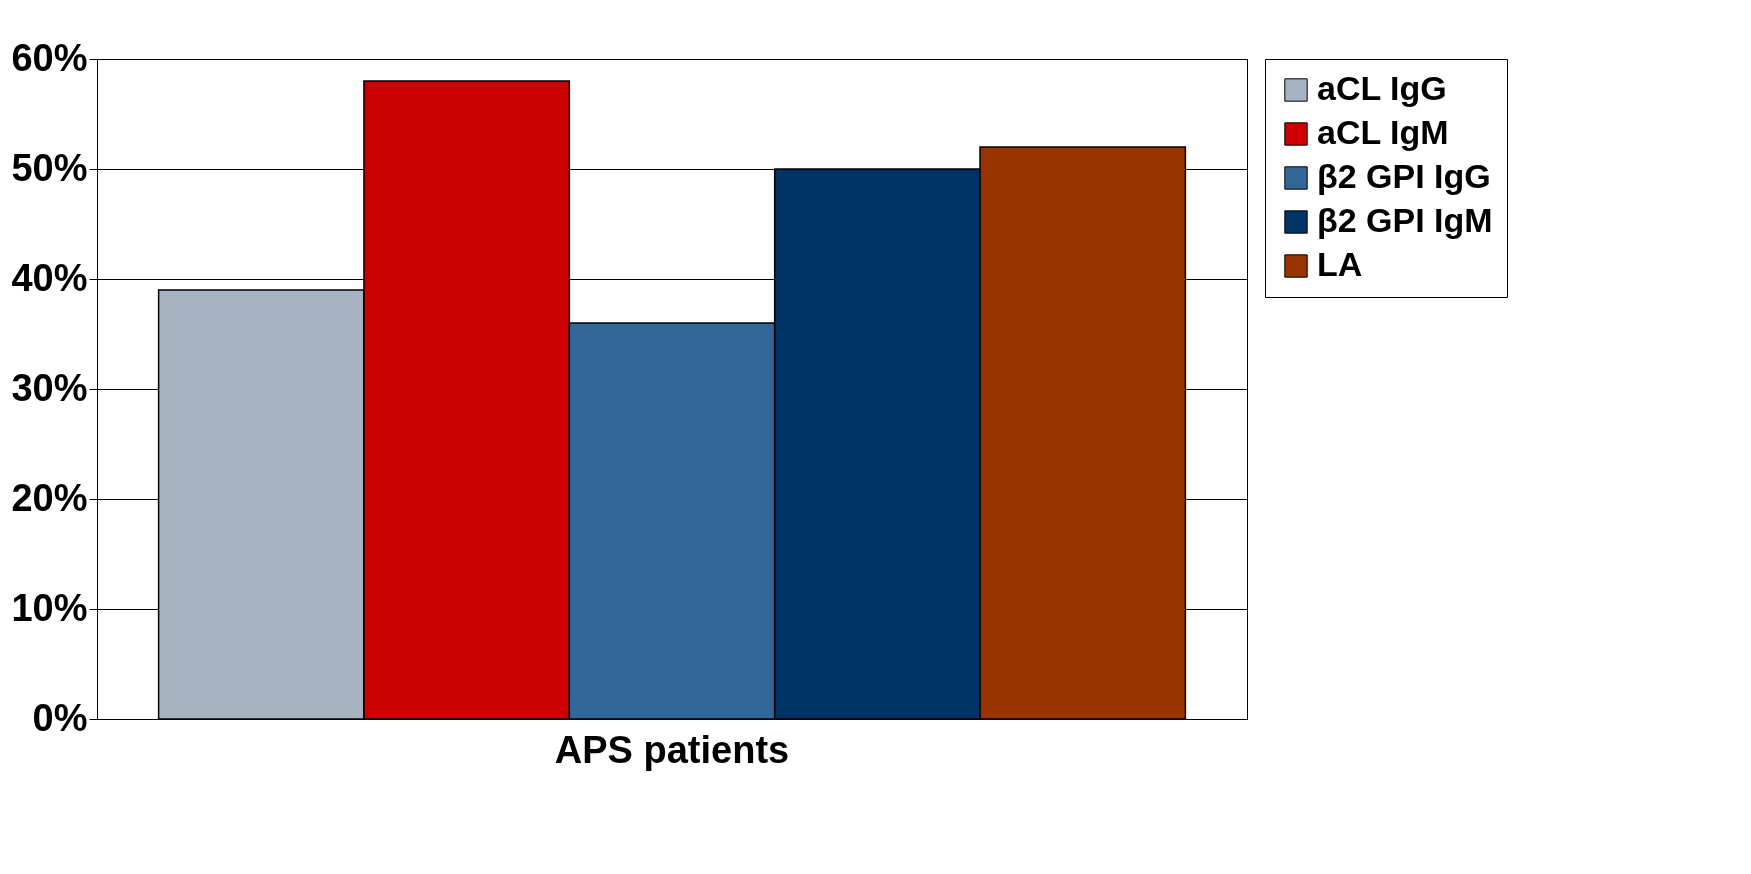  Describe the element at coordinates (49, 57) in the screenshot. I see `y-tick-label: 60%` at that location.